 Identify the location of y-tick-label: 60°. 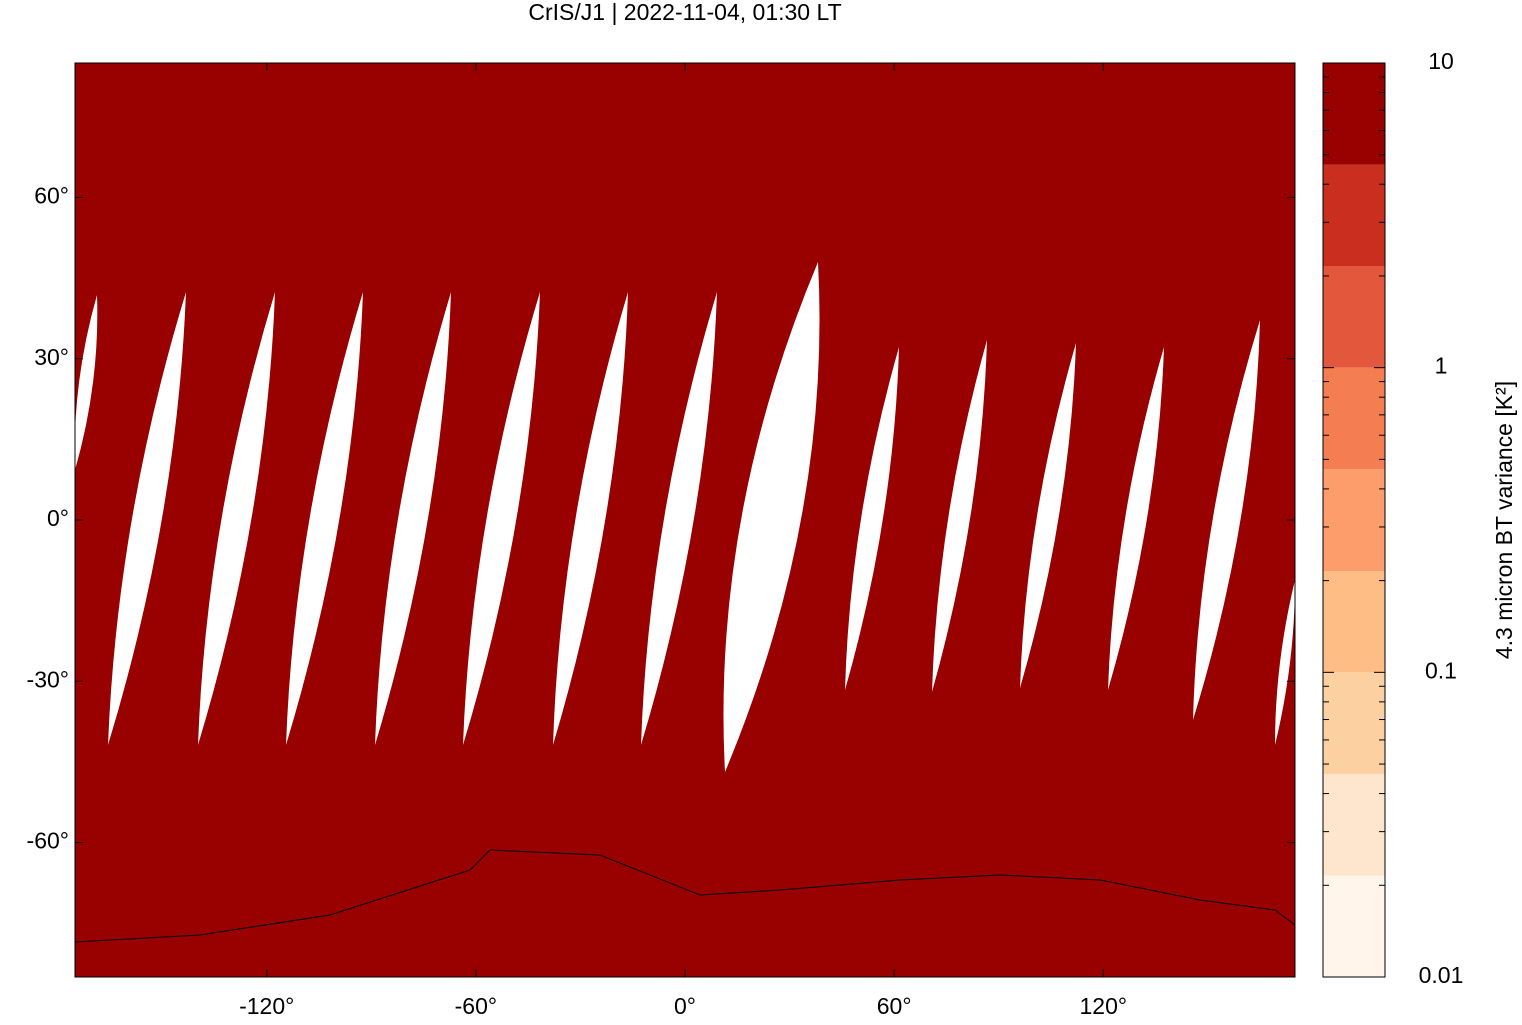
(51, 195).